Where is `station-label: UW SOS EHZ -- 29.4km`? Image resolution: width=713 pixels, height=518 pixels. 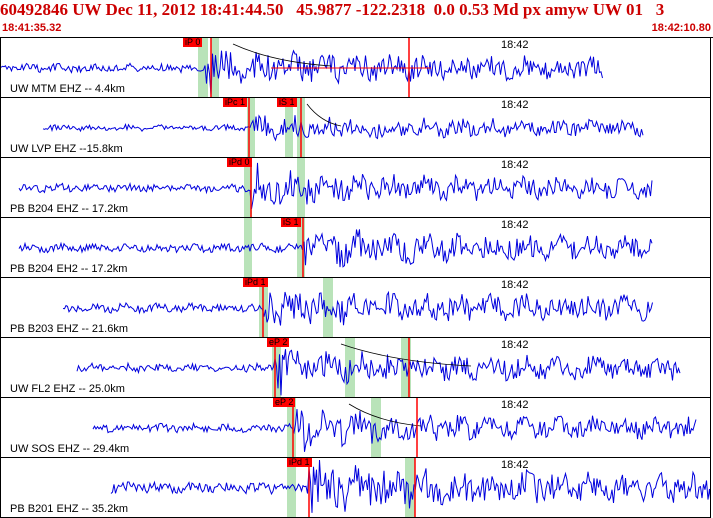
station-label: UW SOS EHZ -- 29.4km is located at coordinates (70, 449).